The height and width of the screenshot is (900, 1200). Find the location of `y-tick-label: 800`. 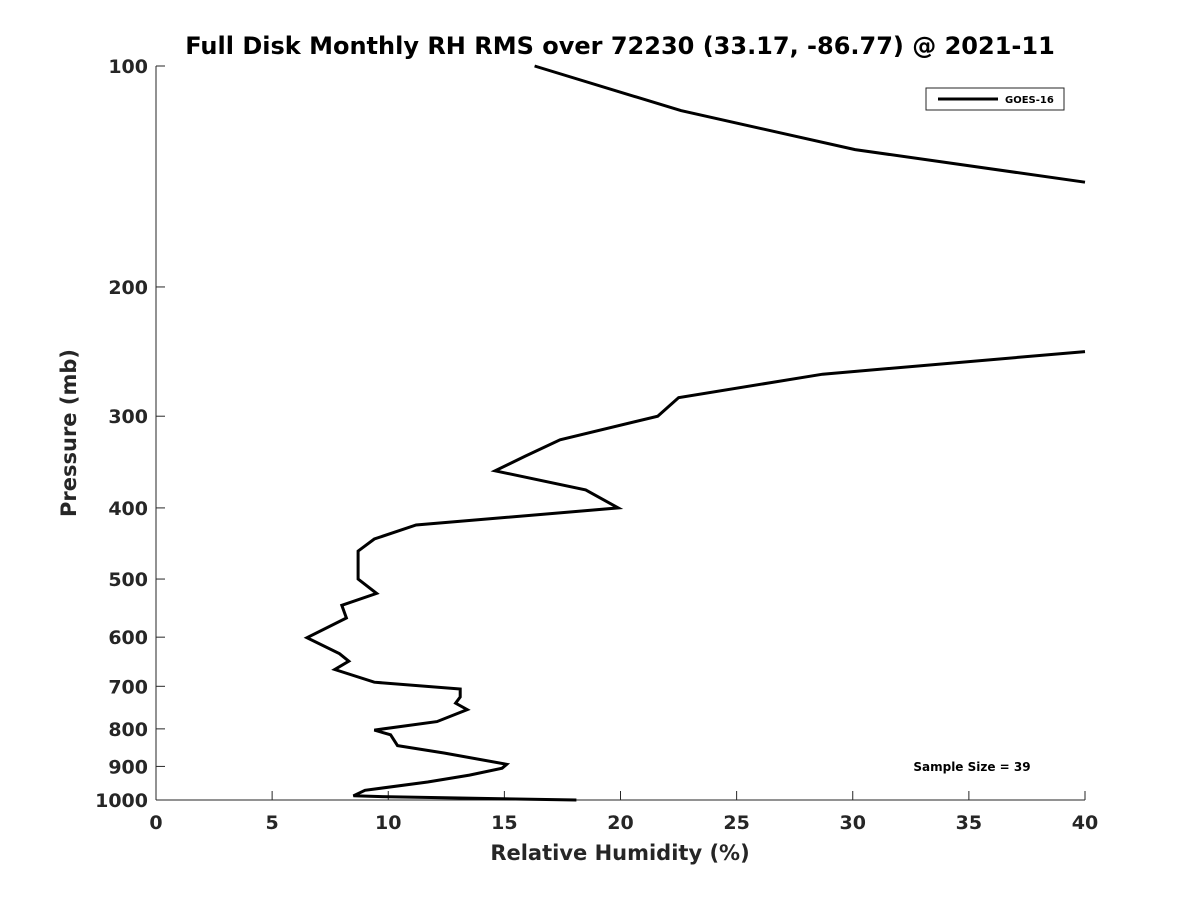

y-tick-label: 800 is located at coordinates (128, 730).